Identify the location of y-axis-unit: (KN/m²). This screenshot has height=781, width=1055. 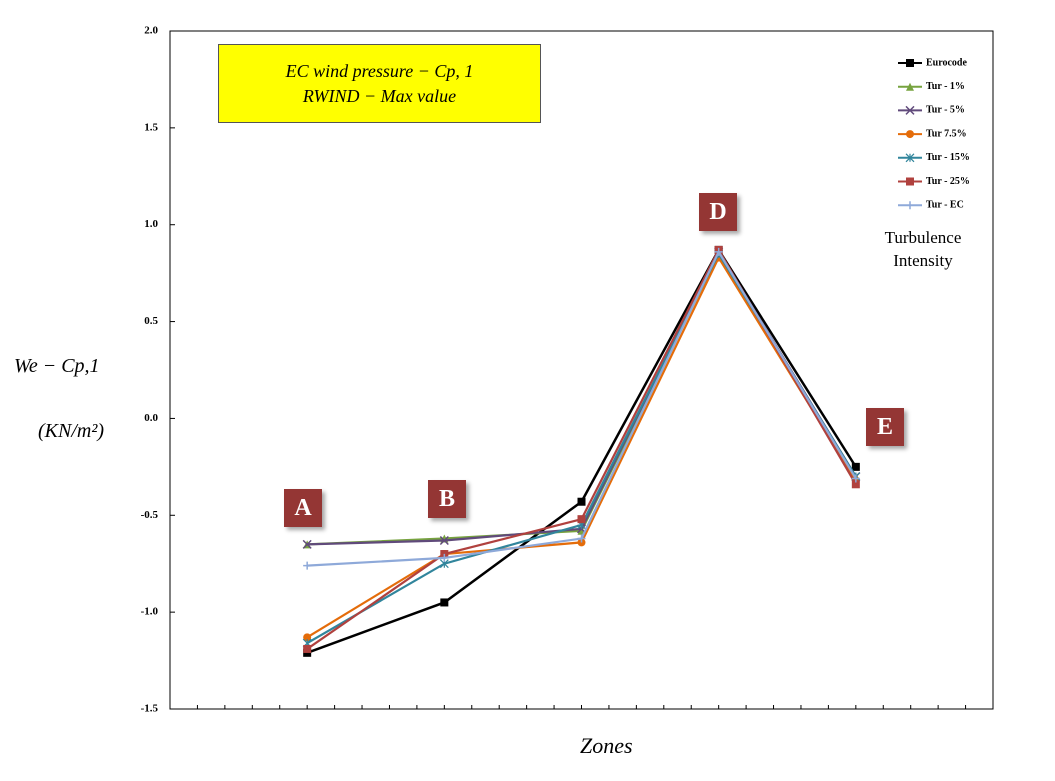
(71, 431).